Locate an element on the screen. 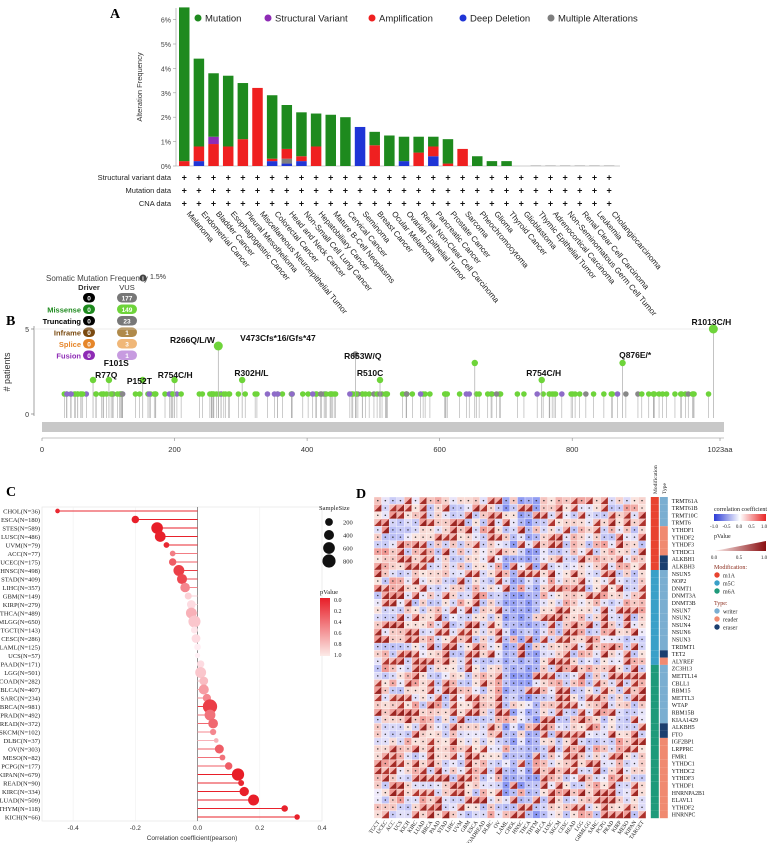  panel-c-category-label: UCEC(N=175) is located at coordinates (20, 563).